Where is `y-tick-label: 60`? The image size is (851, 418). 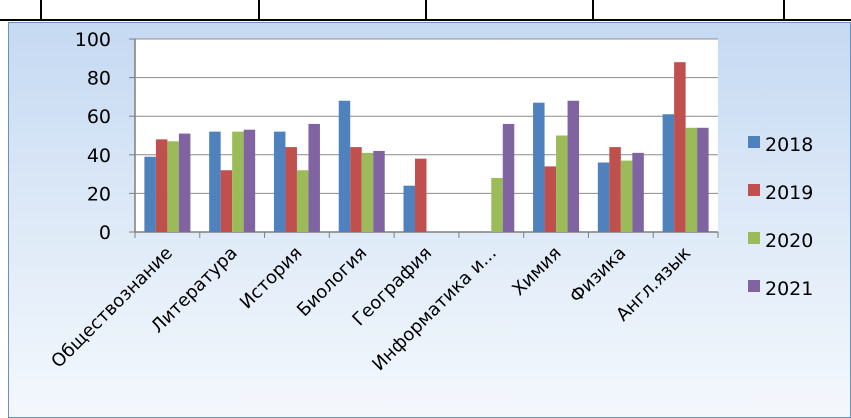 y-tick-label: 60 is located at coordinates (99, 117).